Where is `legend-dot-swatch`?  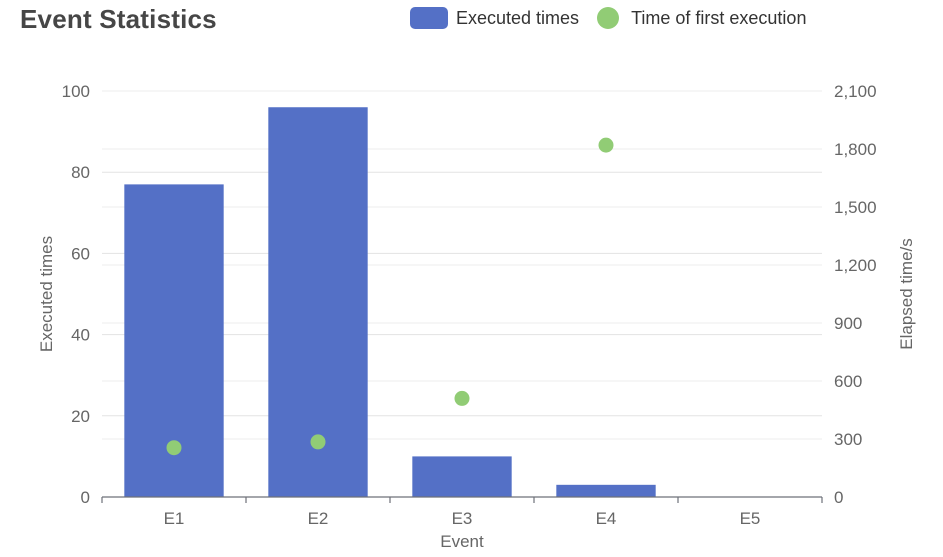
legend-dot-swatch is located at coordinates (608, 18).